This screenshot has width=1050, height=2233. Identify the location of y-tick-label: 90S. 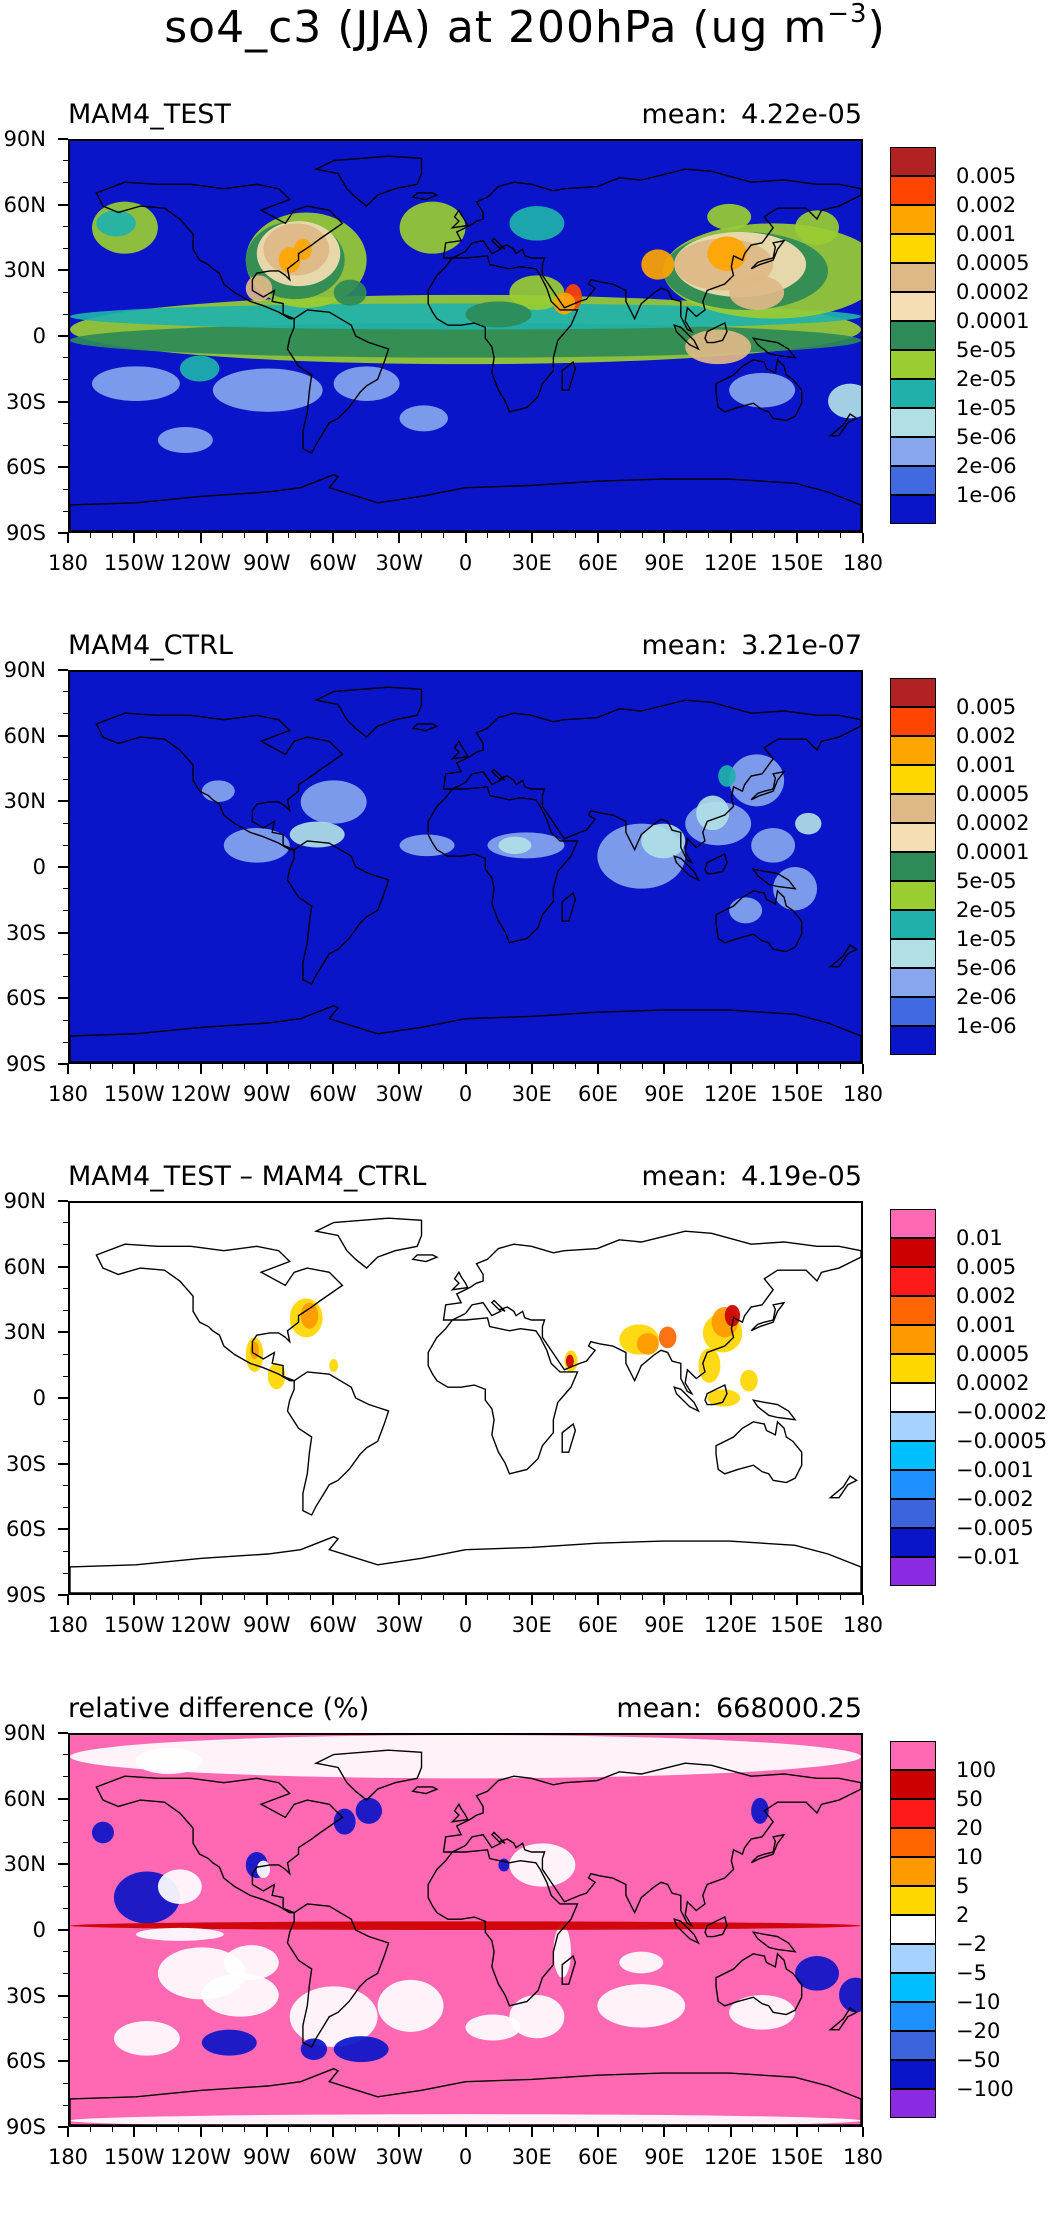
(25, 1595).